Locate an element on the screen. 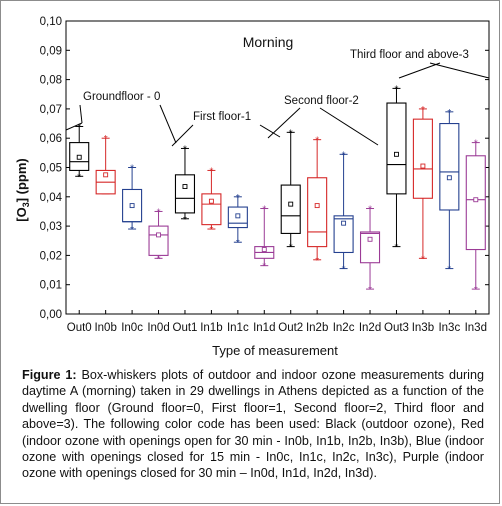 Image resolution: width=502 pixels, height=506 pixels. y-tick-label: 0,07 is located at coordinates (51, 110).